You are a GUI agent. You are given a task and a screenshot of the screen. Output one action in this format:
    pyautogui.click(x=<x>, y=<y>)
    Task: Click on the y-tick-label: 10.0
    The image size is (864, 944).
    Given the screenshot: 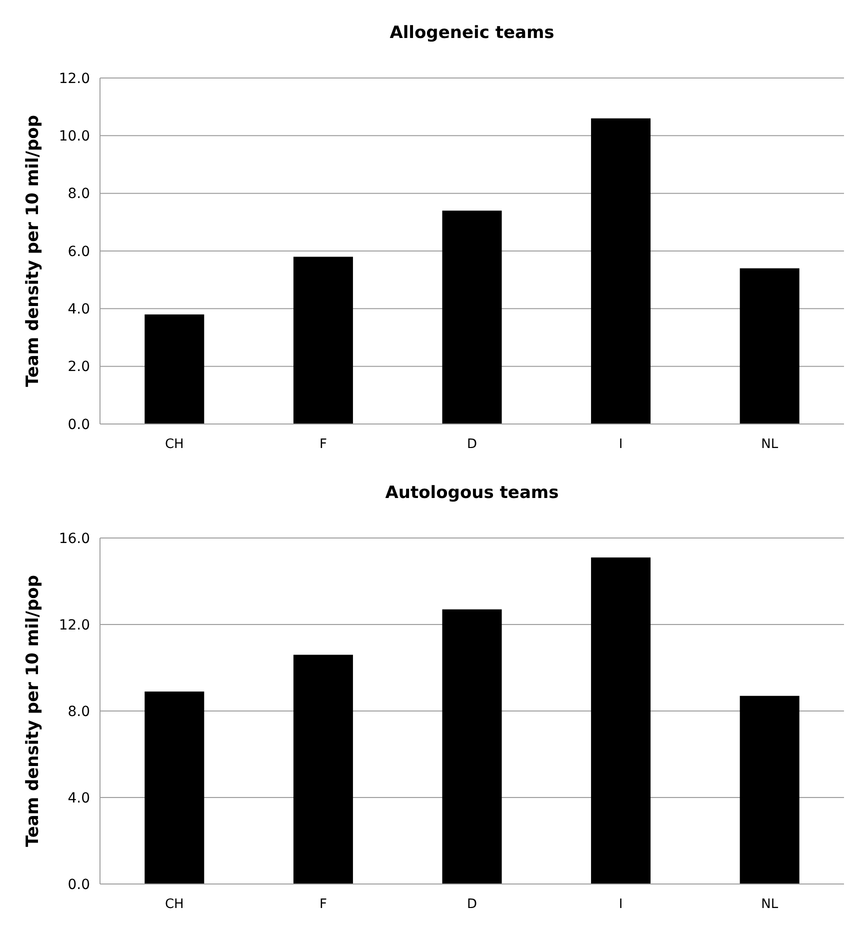 What is the action you would take?
    pyautogui.click(x=74, y=136)
    